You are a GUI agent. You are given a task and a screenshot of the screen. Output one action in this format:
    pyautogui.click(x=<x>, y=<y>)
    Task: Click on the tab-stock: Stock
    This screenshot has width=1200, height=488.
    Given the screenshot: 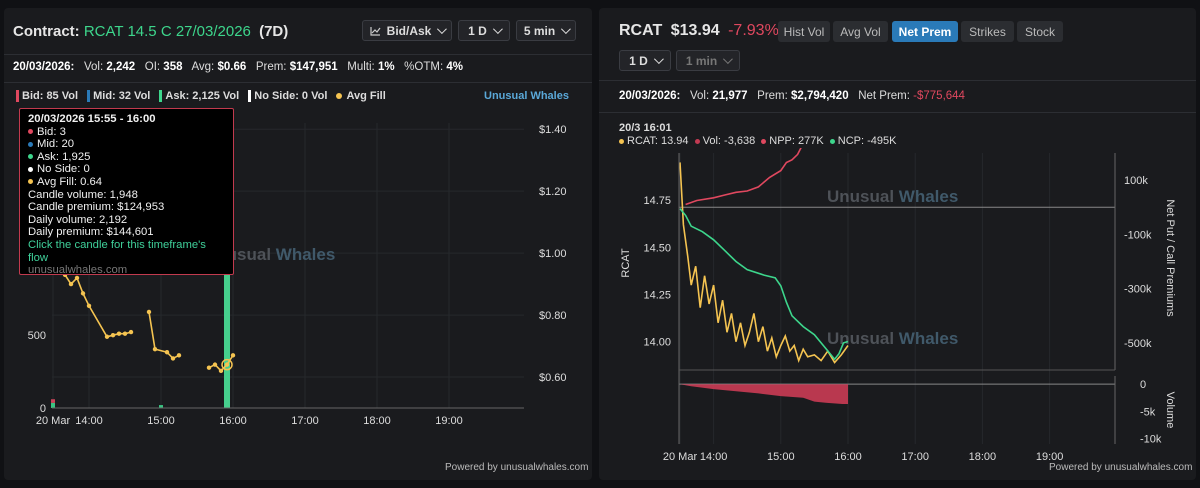 What is the action you would take?
    pyautogui.click(x=1040, y=31)
    